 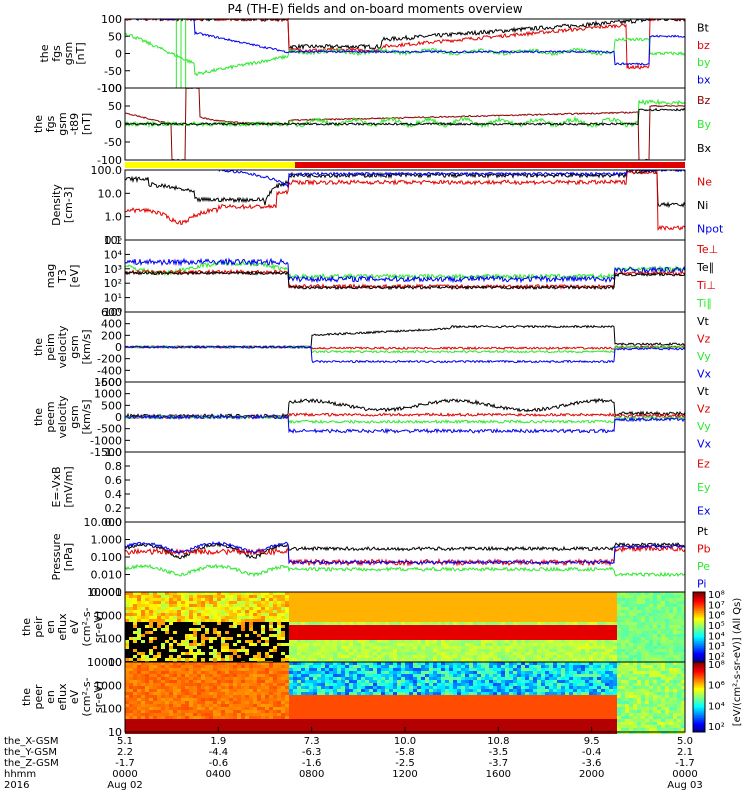 I want to click on pi-line, so click(x=405, y=553).